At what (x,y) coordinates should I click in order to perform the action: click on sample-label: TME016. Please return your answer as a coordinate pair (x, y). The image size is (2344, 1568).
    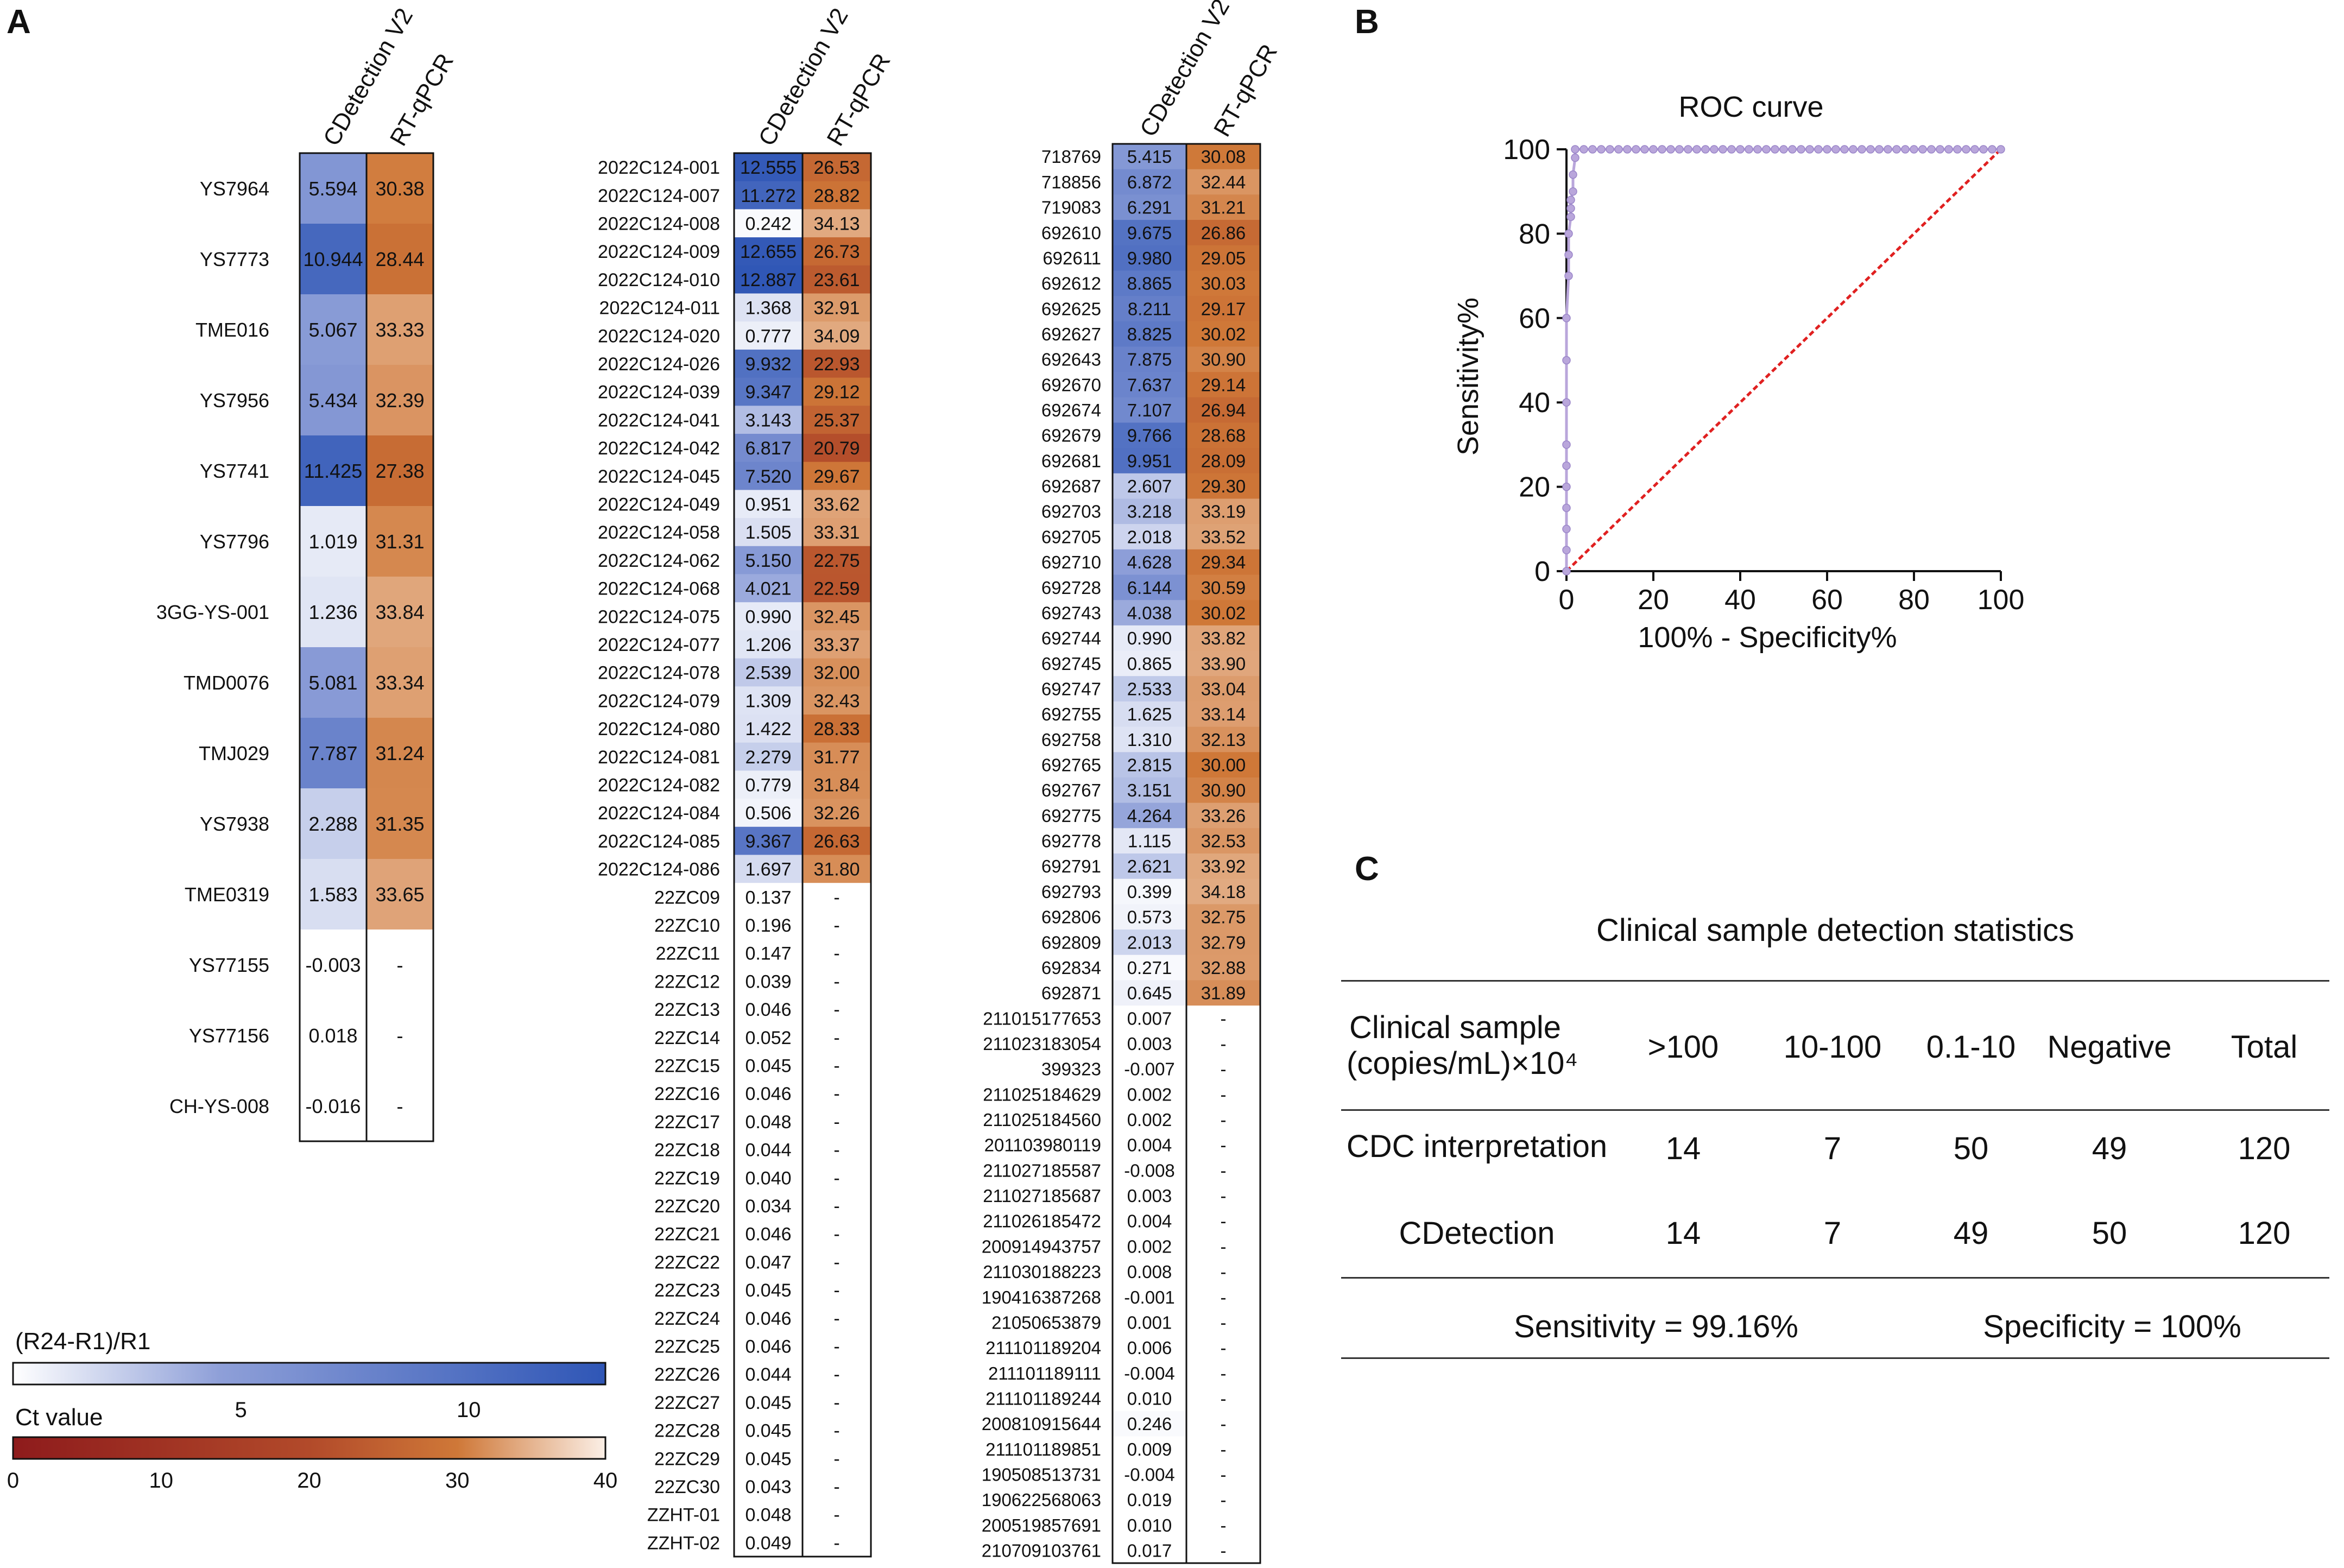
    Looking at the image, I should click on (232, 330).